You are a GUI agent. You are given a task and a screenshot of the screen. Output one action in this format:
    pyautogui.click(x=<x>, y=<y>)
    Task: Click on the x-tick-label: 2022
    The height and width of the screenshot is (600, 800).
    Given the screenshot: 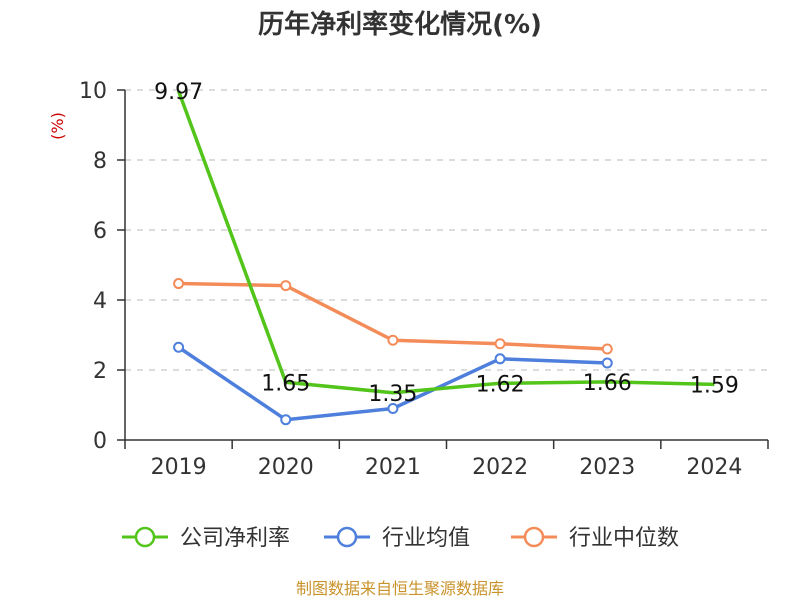 What is the action you would take?
    pyautogui.click(x=500, y=467)
    